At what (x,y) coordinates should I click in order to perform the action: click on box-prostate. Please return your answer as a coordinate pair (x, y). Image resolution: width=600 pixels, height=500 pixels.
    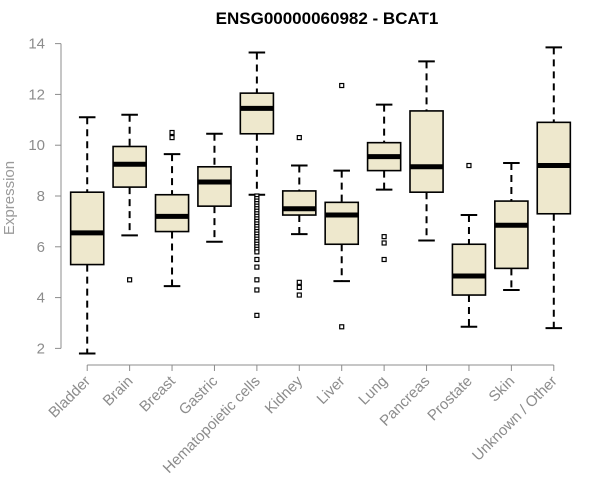
    Looking at the image, I should click on (469, 245).